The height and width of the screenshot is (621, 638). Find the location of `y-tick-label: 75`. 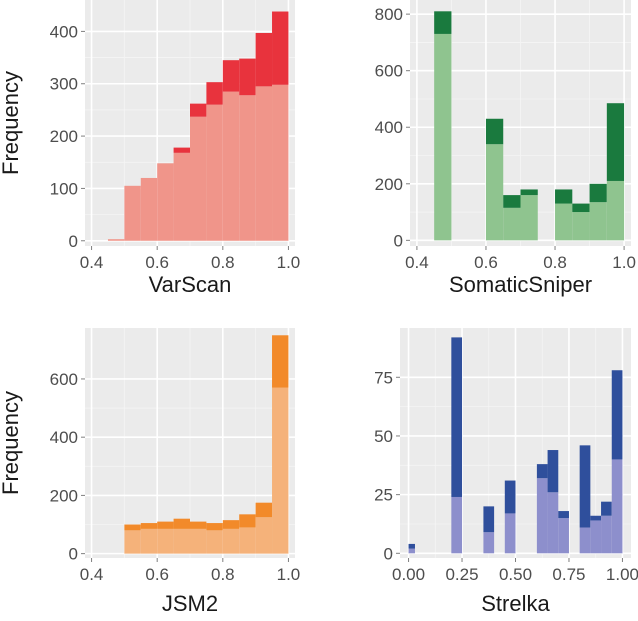

y-tick-label: 75 is located at coordinates (383, 377).